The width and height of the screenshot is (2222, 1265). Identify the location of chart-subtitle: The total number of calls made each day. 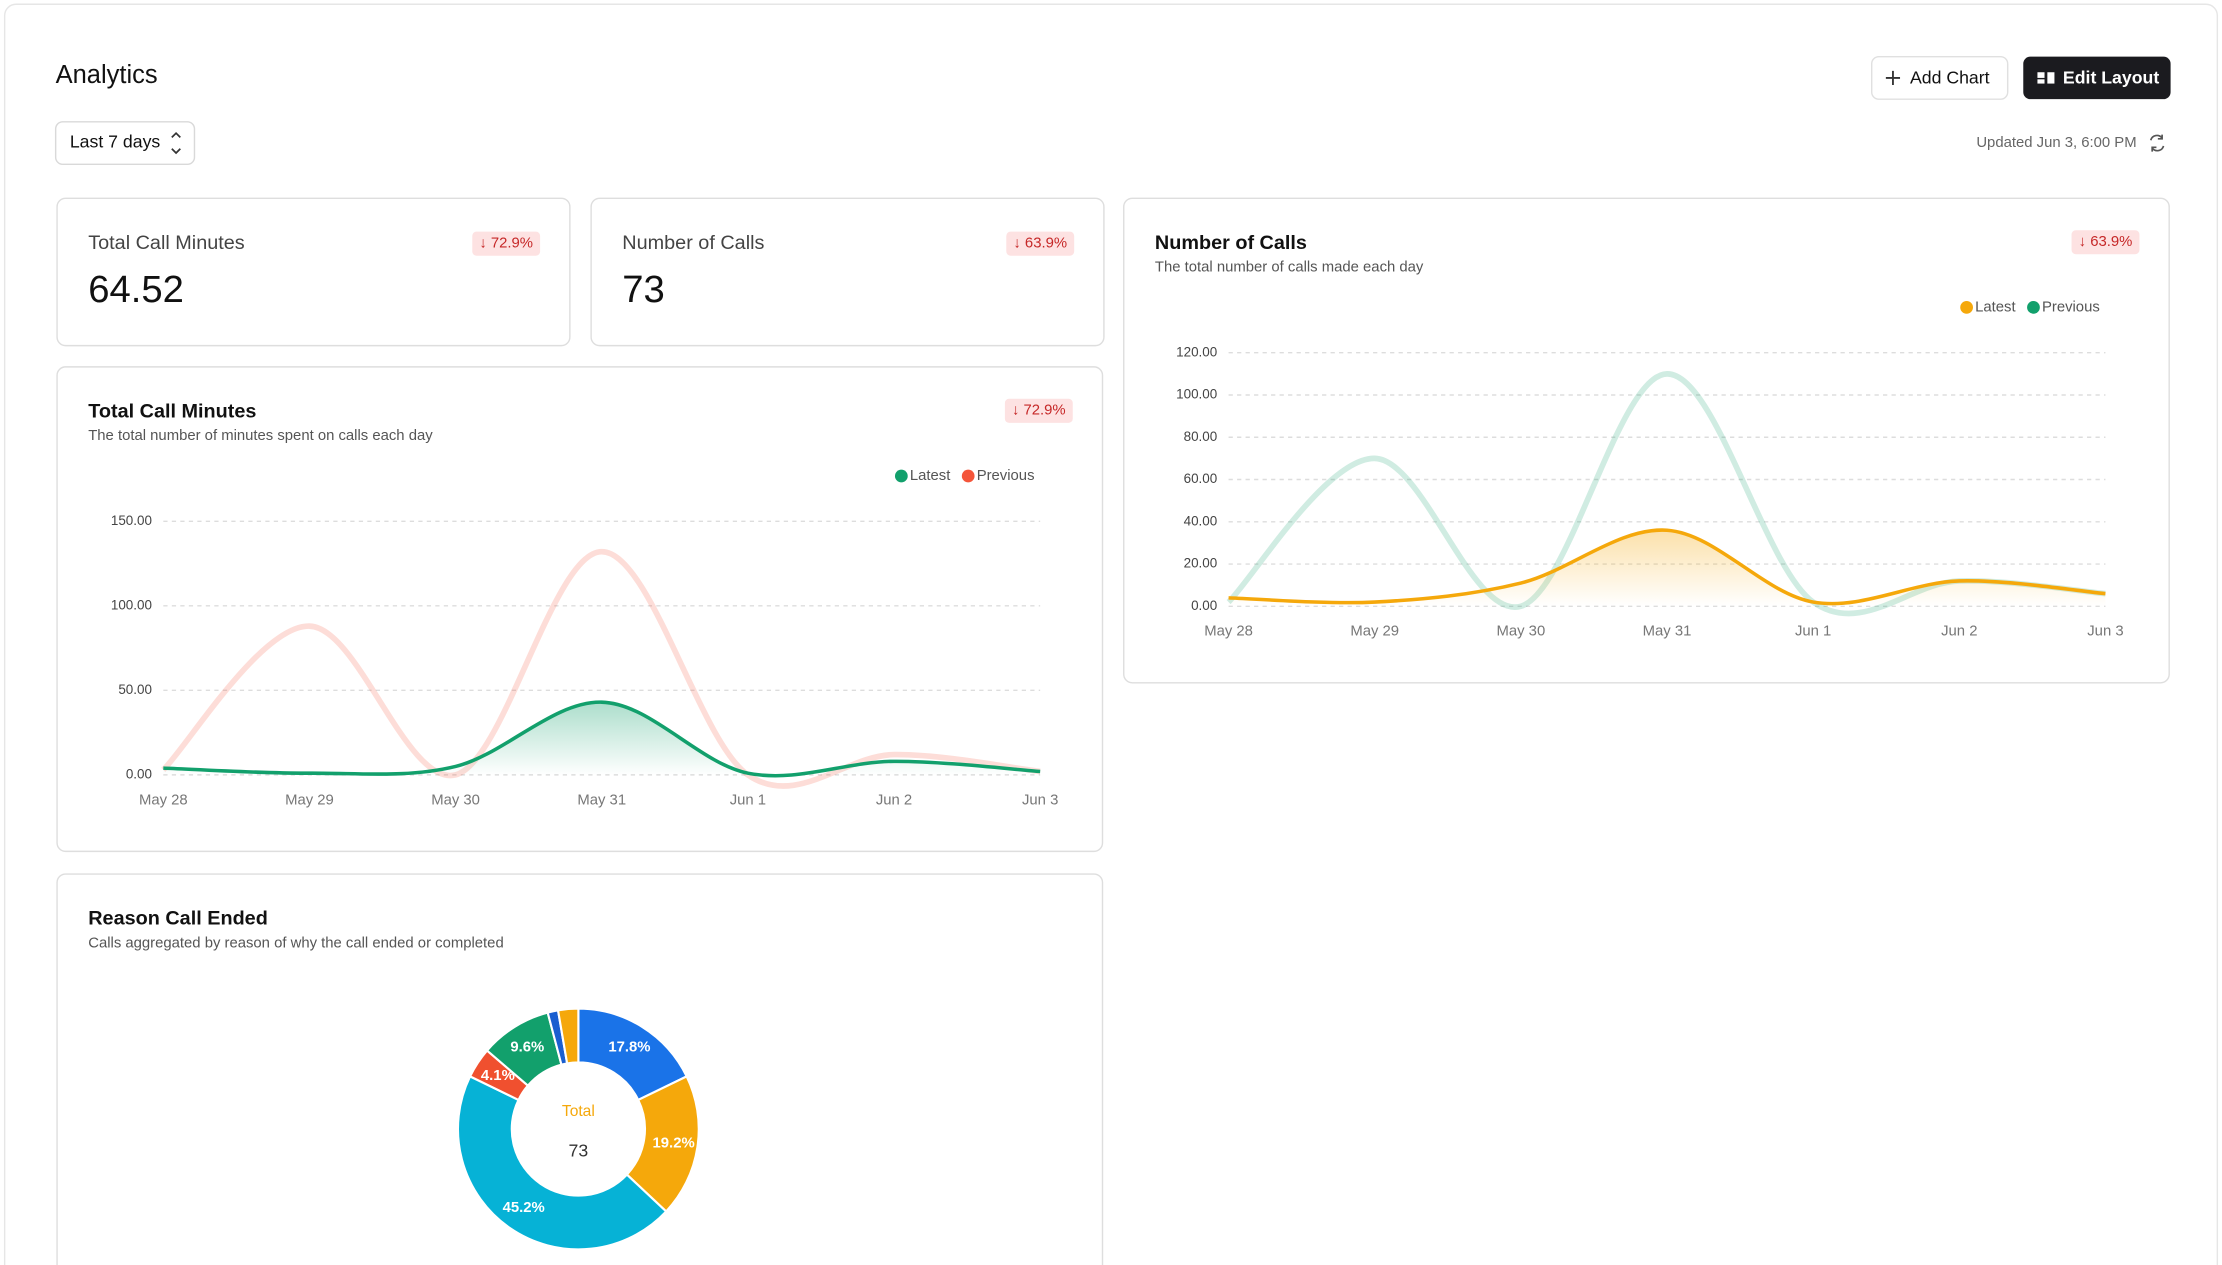
(1289, 268).